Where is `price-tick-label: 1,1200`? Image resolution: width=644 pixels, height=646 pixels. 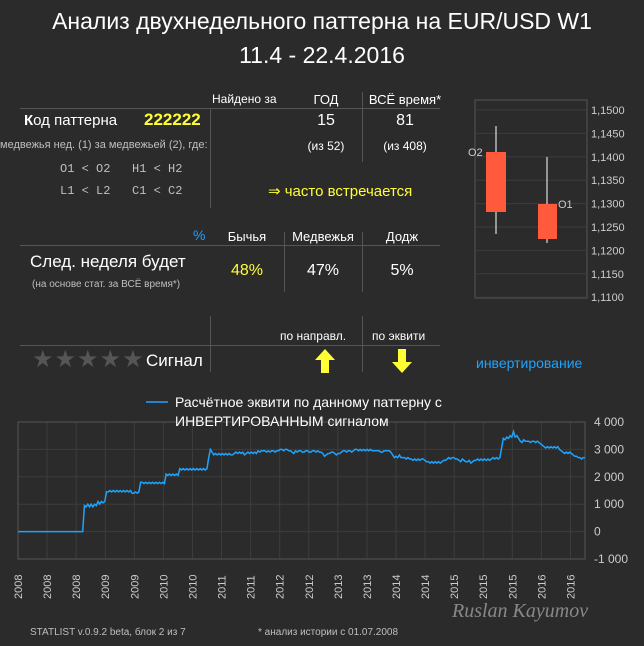 price-tick-label: 1,1200 is located at coordinates (608, 251).